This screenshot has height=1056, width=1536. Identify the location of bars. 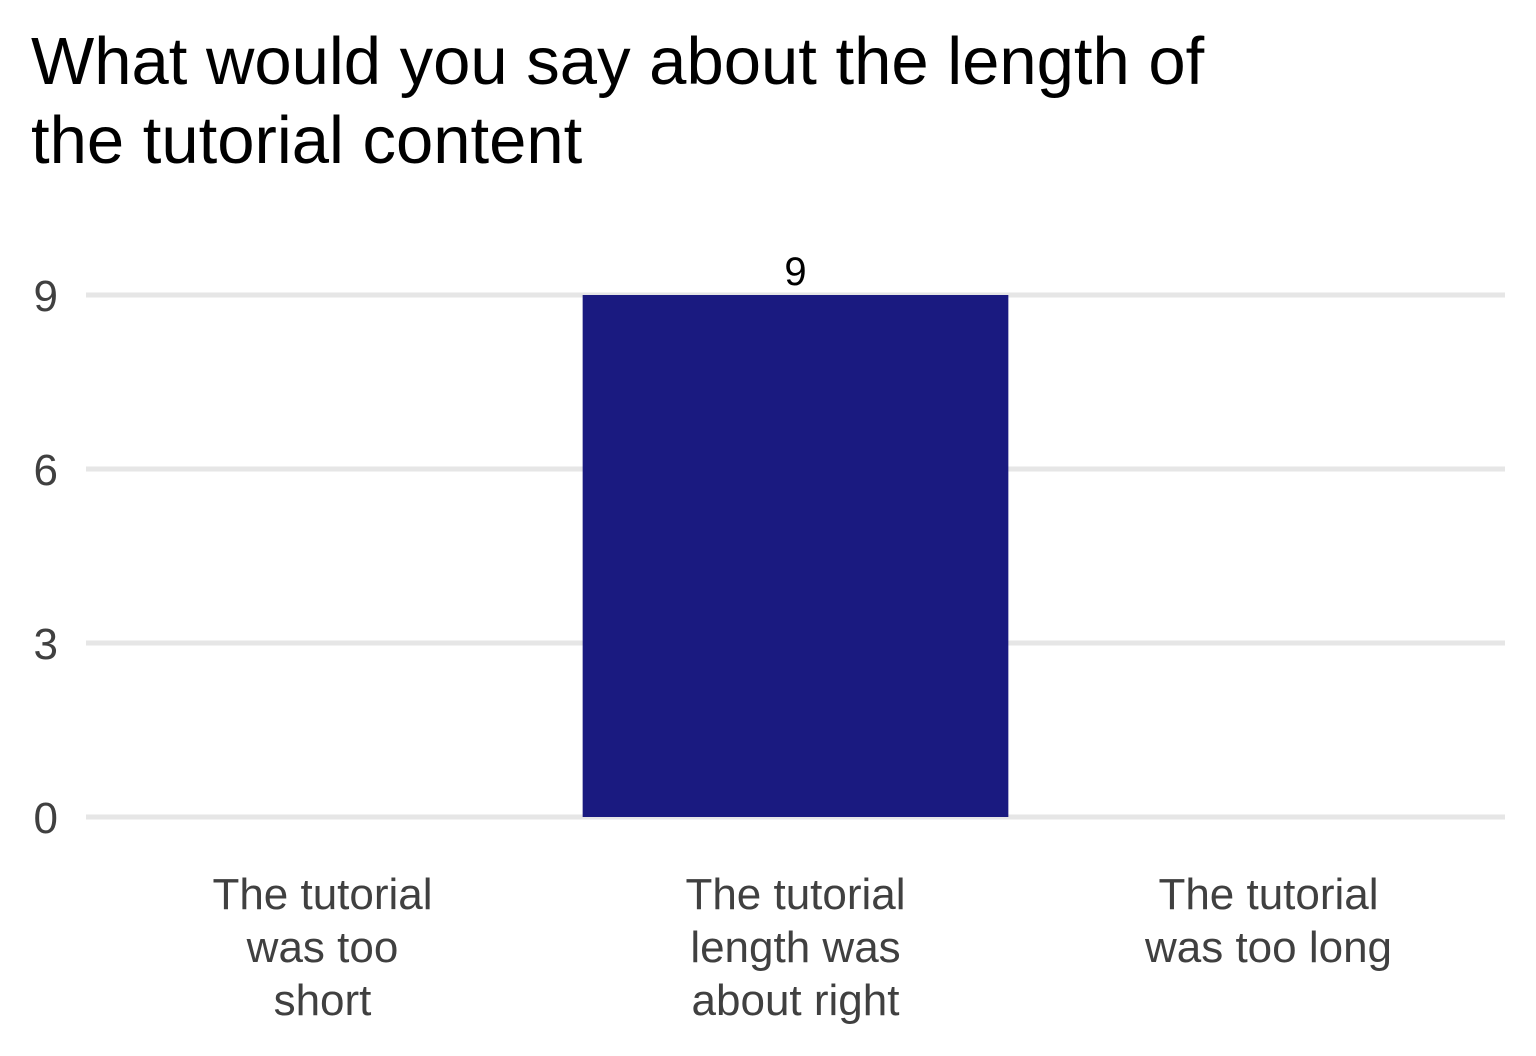
(795, 556).